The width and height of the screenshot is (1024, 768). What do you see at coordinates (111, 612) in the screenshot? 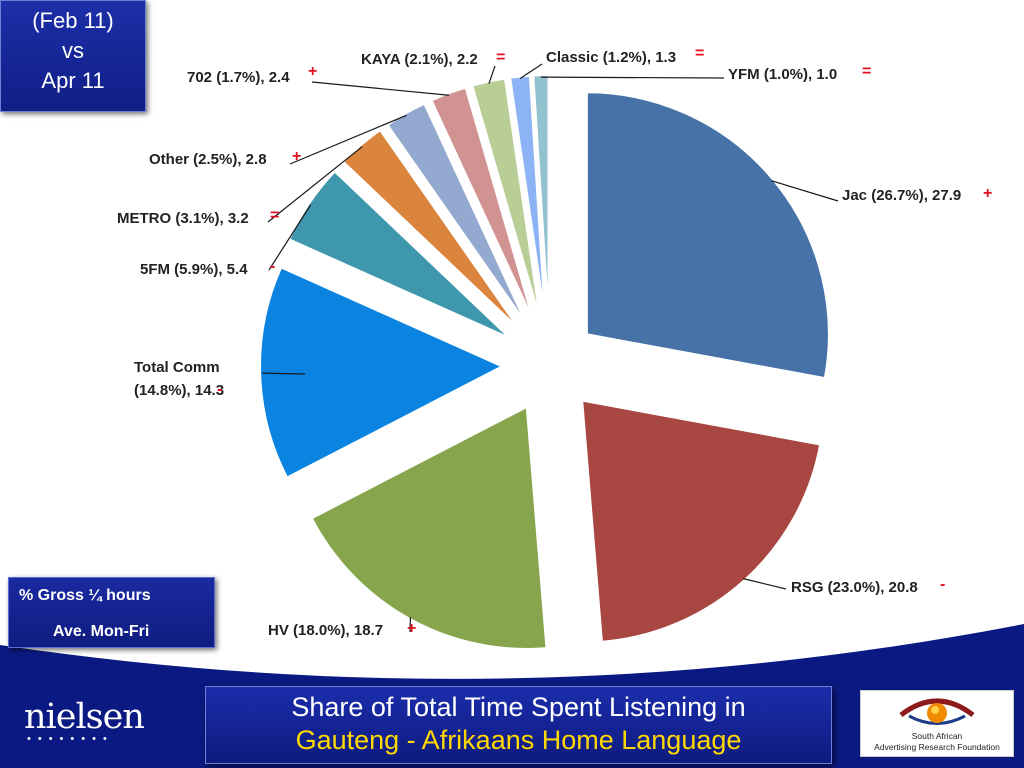
I see `measure-box: % Gross ¼ hours Ave. Mon-Fri` at bounding box center [111, 612].